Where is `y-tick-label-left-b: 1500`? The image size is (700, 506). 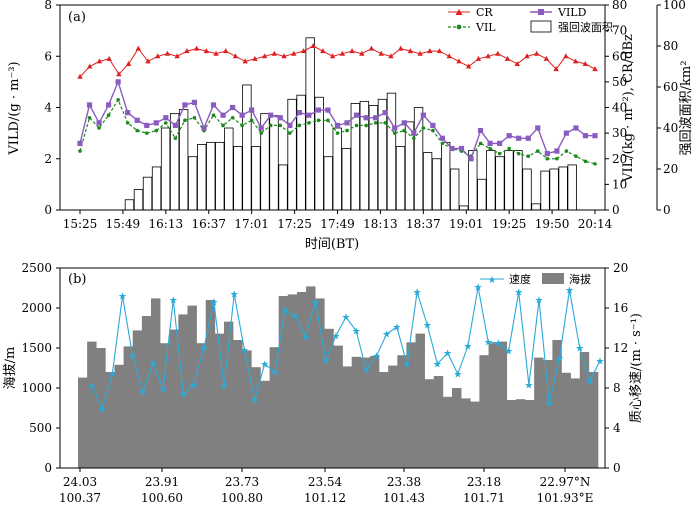
y-tick-label-left-b: 1500 is located at coordinates (36, 348).